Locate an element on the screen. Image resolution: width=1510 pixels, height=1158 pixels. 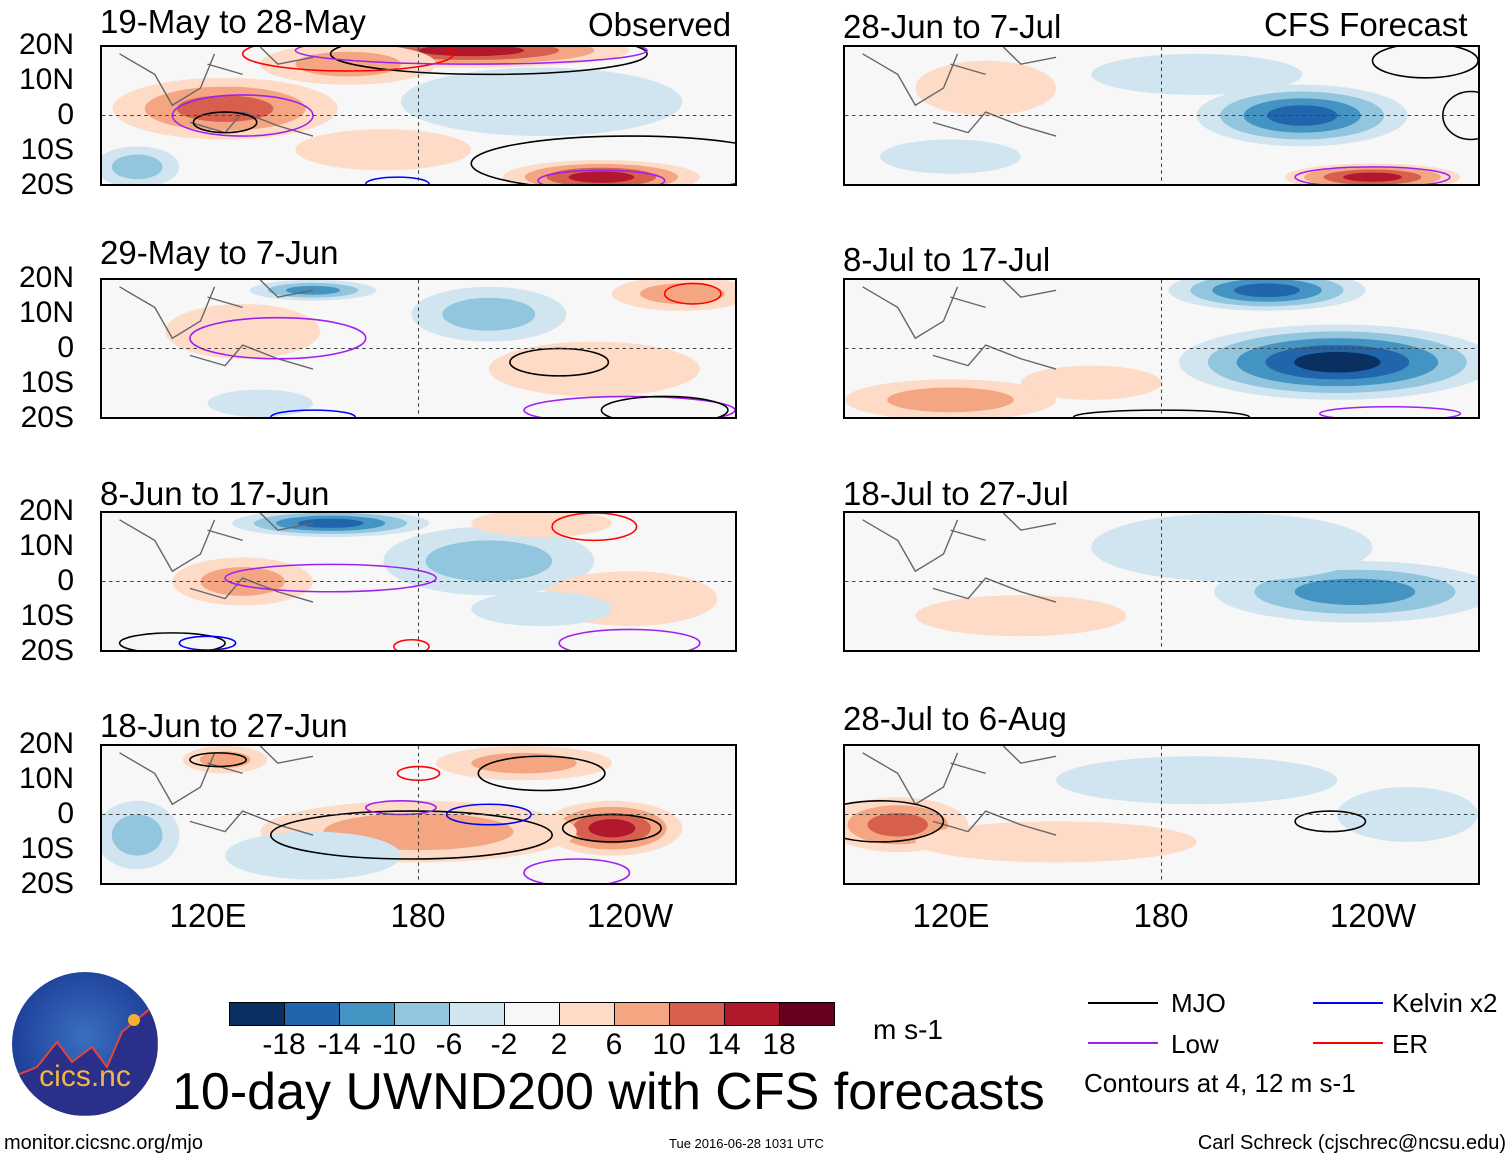
legend-line-er is located at coordinates (1348, 1043).